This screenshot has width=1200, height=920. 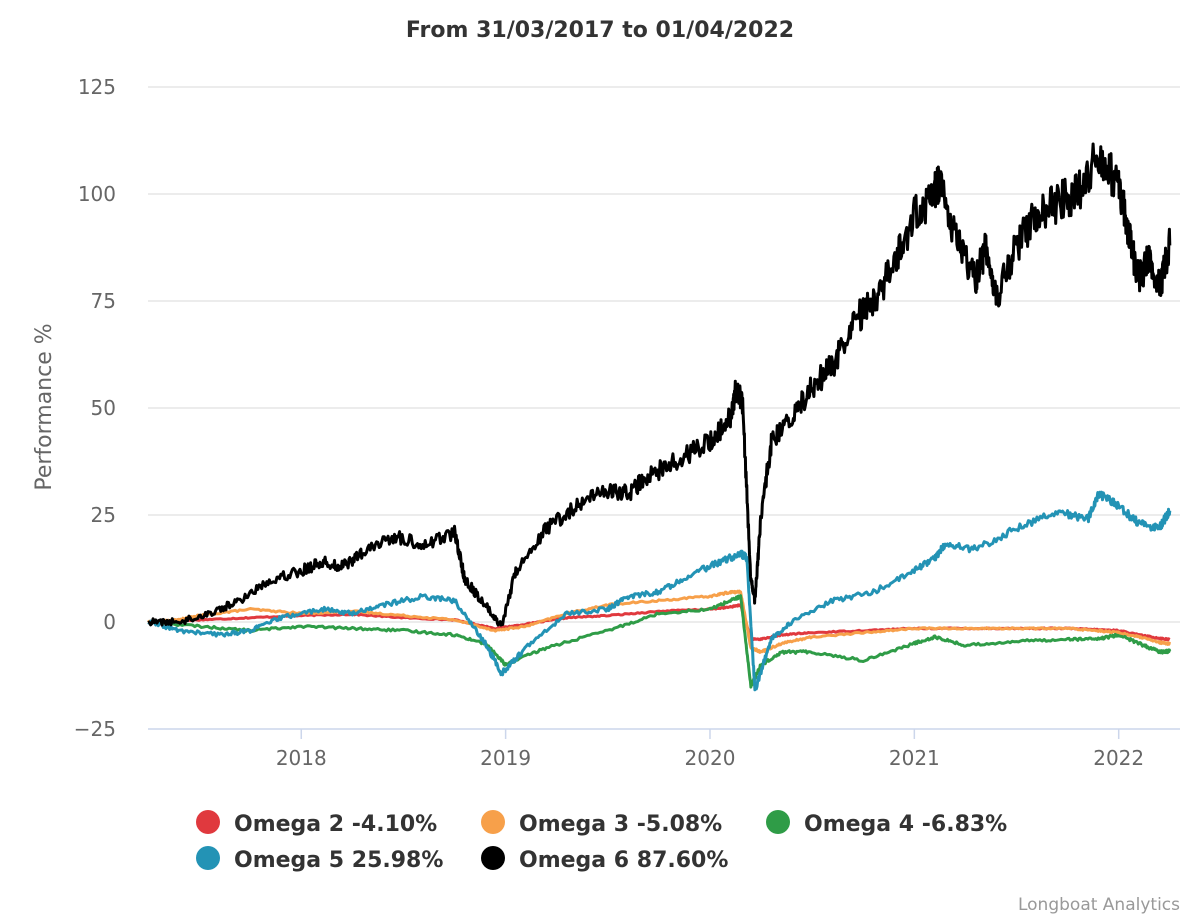 I want to click on legend-label: Omega 2 -4.10%, so click(x=335, y=824).